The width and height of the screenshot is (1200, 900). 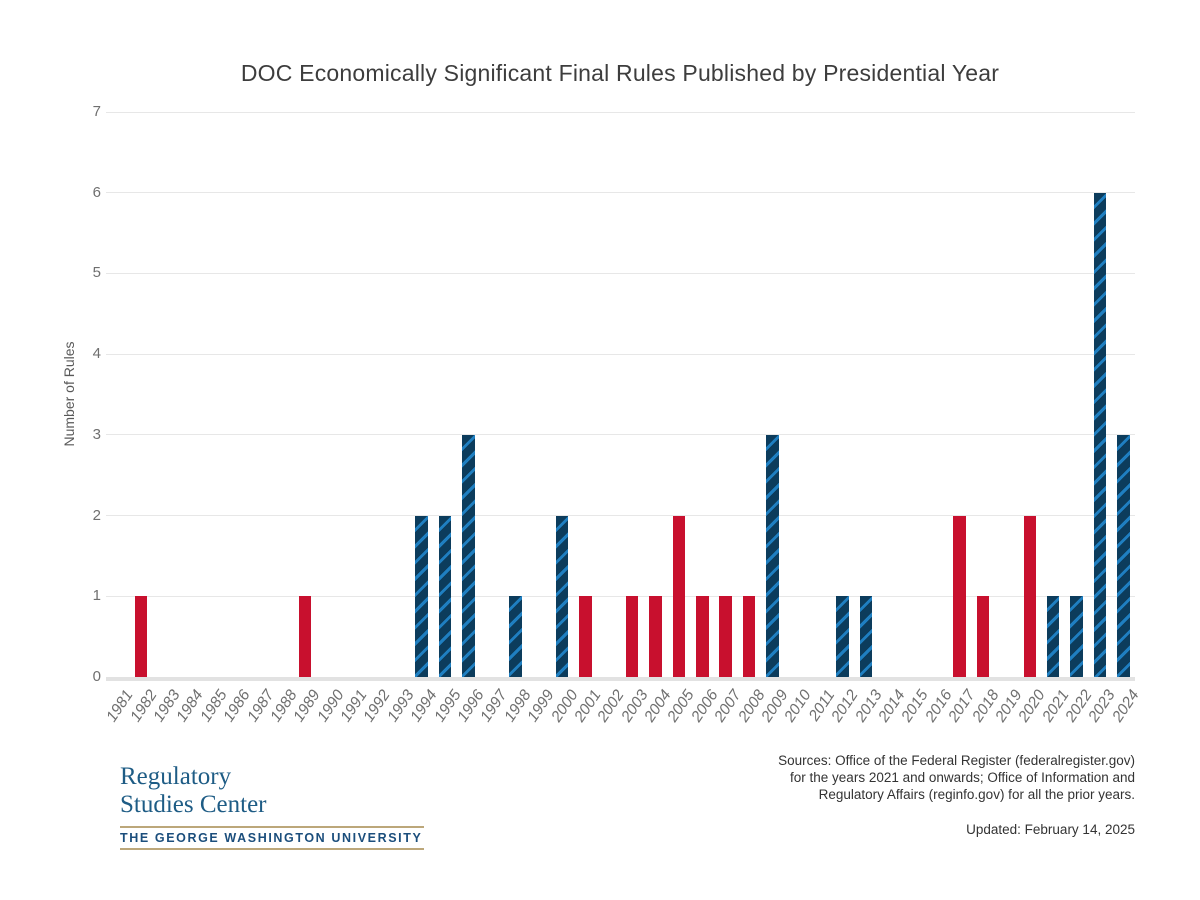 What do you see at coordinates (272, 838) in the screenshot?
I see `logo-university-wordmark: THE GEORGE WASHINGTON UNIVERSITY` at bounding box center [272, 838].